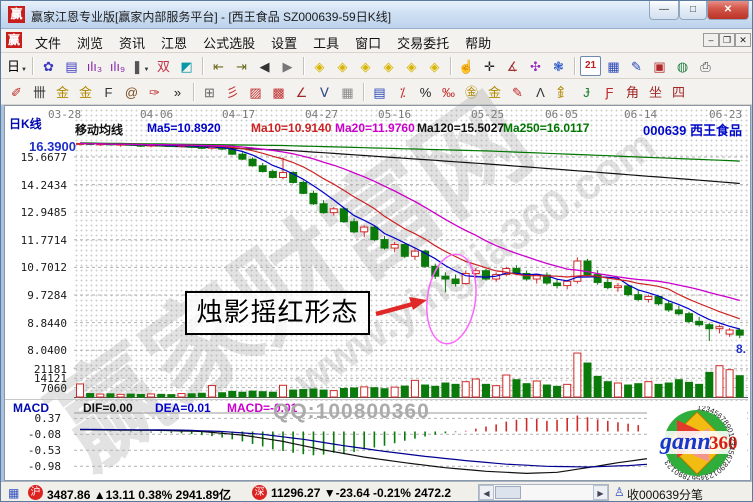 This screenshot has height=502, width=753. Describe the element at coordinates (402, 92) in the screenshot. I see `percent-tool-icon: ⁒` at that location.